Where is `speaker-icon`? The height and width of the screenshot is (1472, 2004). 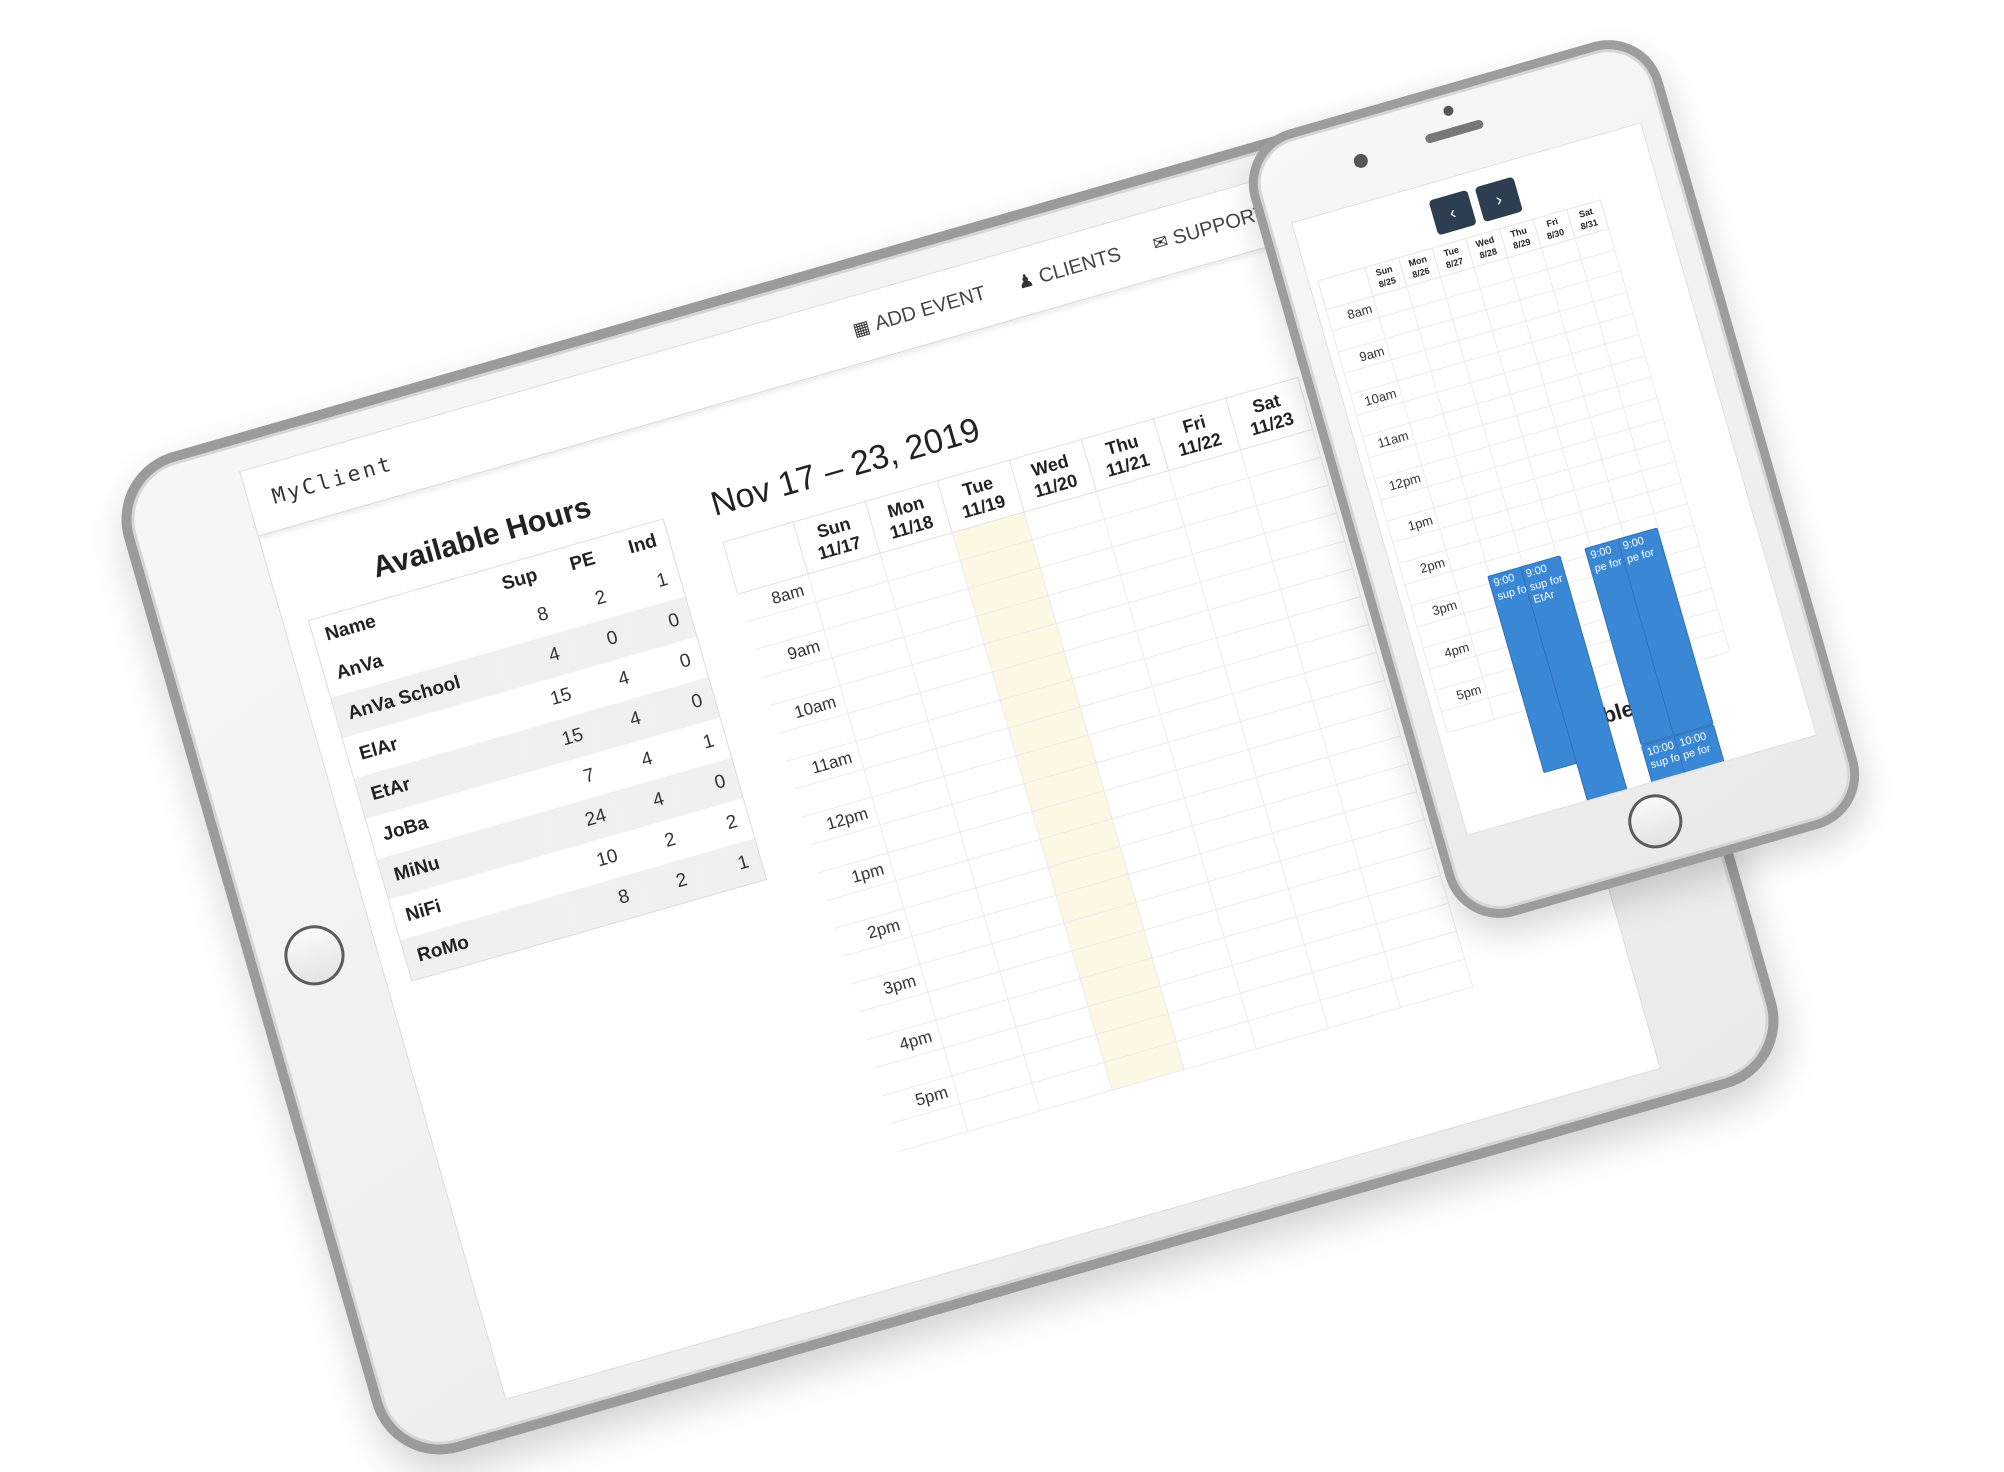
speaker-icon is located at coordinates (1454, 131).